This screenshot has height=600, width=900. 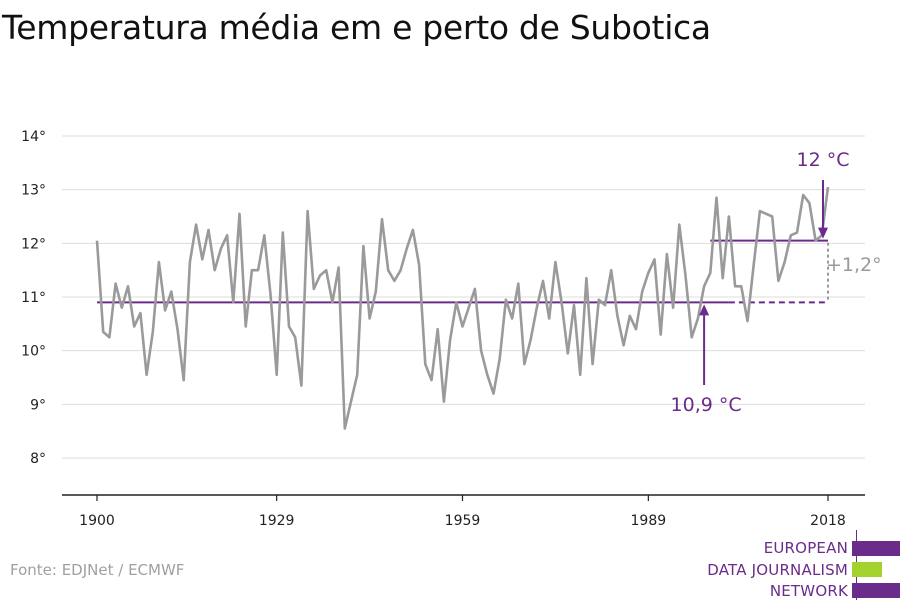 What do you see at coordinates (706, 405) in the screenshot?
I see `baseline-mean-label: 10,9 °C` at bounding box center [706, 405].